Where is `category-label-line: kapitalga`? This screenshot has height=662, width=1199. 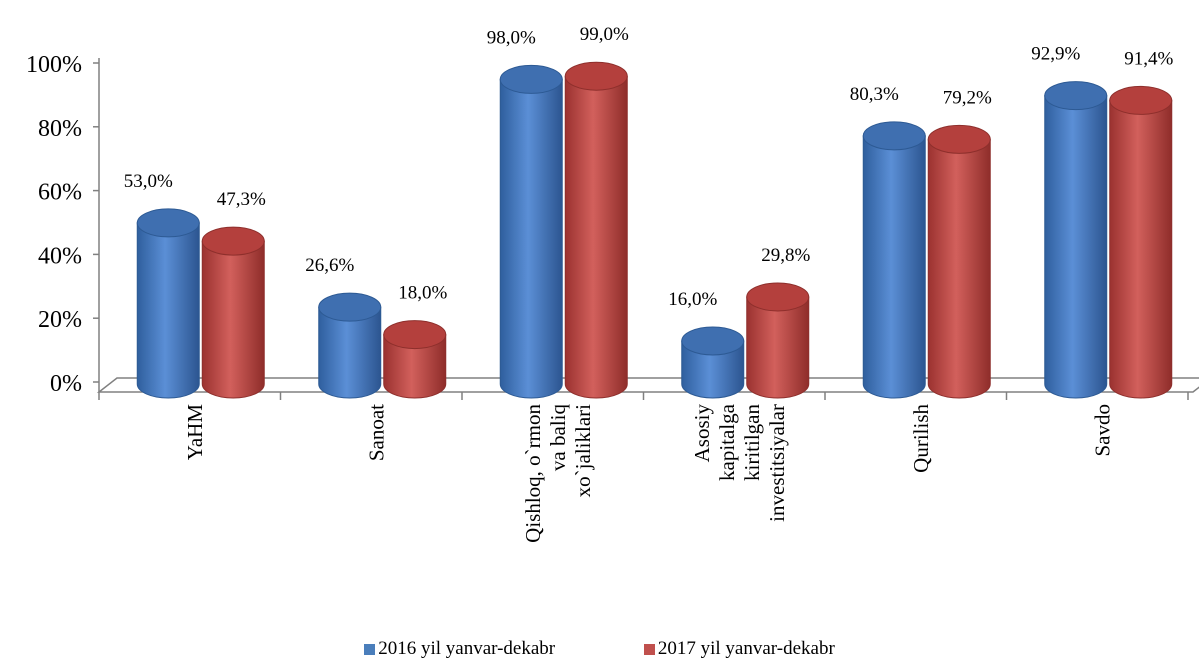
category-label-line: kapitalga is located at coordinates (727, 442).